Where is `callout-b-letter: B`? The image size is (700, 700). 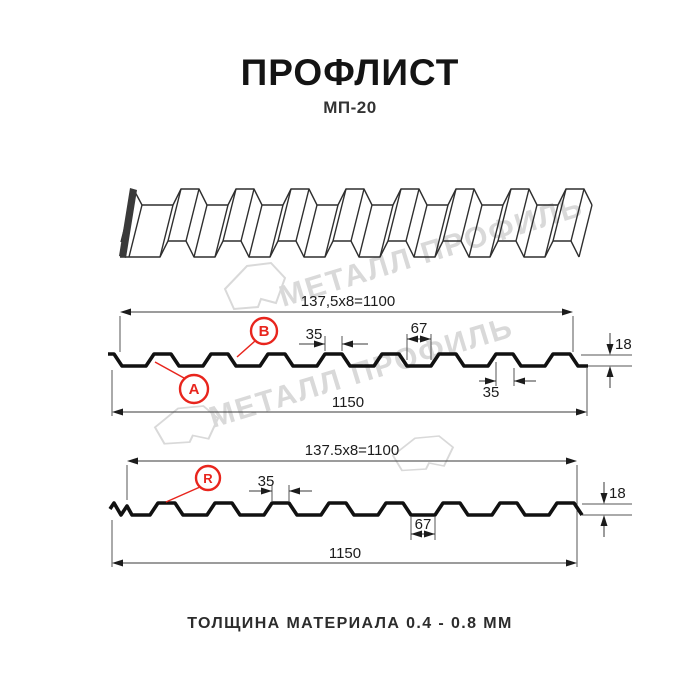
callout-b-letter: B is located at coordinates (264, 331).